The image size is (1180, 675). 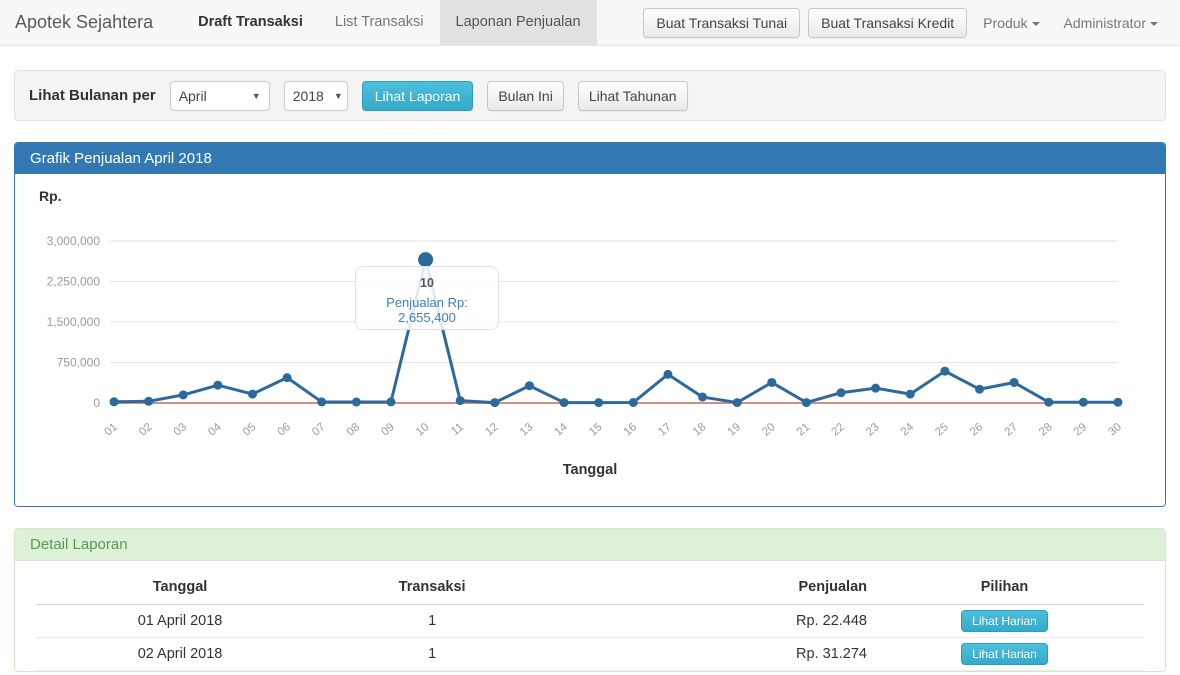 What do you see at coordinates (590, 545) in the screenshot?
I see `detail-report-panel-title: Detail Laporan` at bounding box center [590, 545].